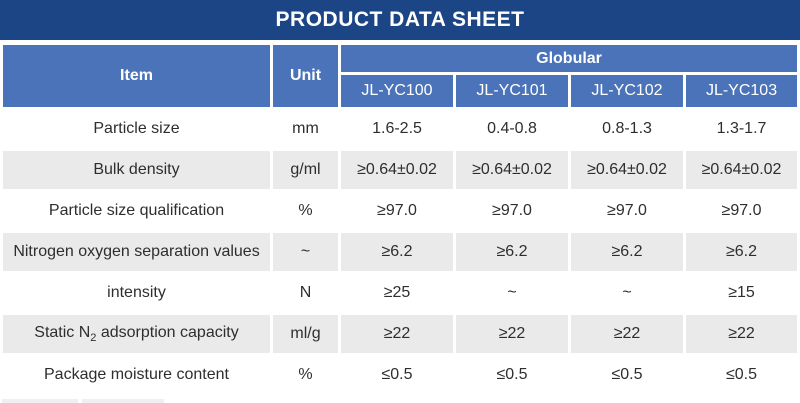 The image size is (800, 403). What do you see at coordinates (305, 129) in the screenshot?
I see `unit-cell: mm` at bounding box center [305, 129].